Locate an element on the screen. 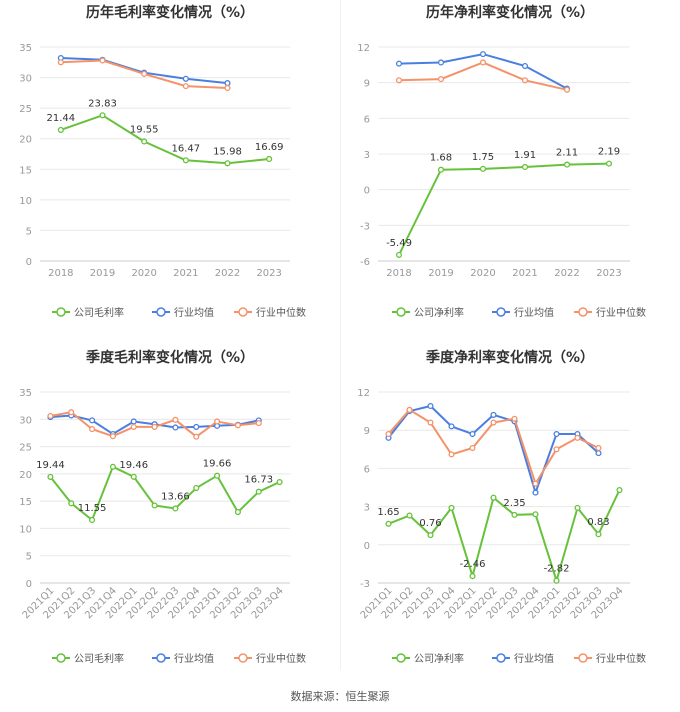 Image resolution: width=680 pixels, height=712 pixels. y-tick-label: 0 is located at coordinates (367, 191).